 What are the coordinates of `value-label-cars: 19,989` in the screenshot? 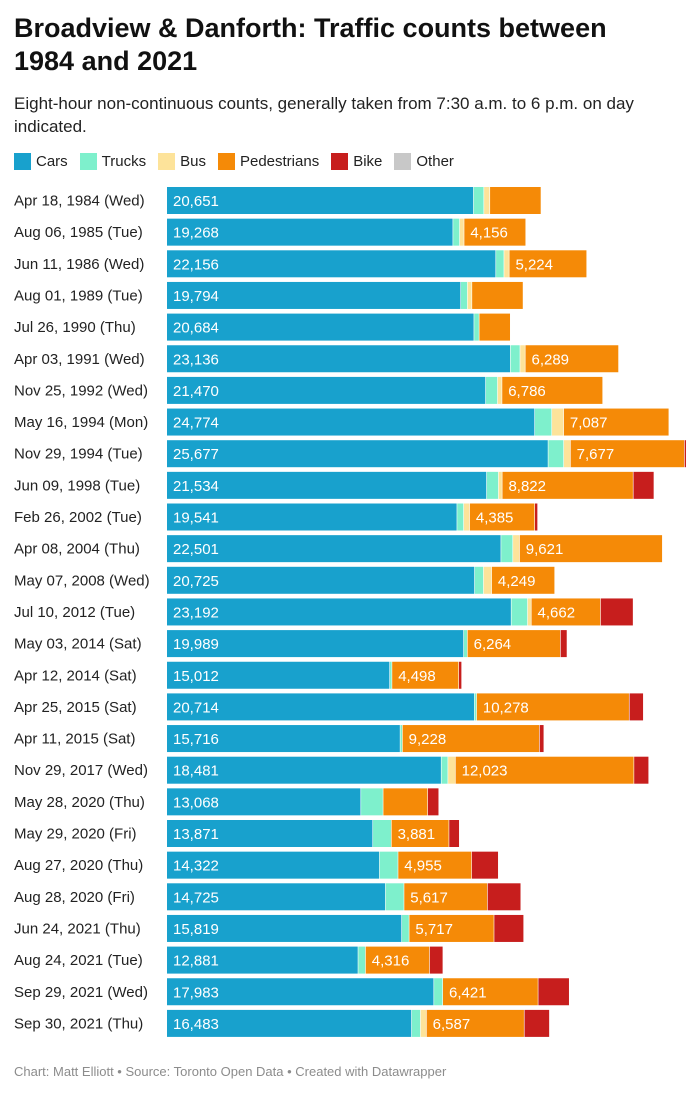 It's located at (196, 644).